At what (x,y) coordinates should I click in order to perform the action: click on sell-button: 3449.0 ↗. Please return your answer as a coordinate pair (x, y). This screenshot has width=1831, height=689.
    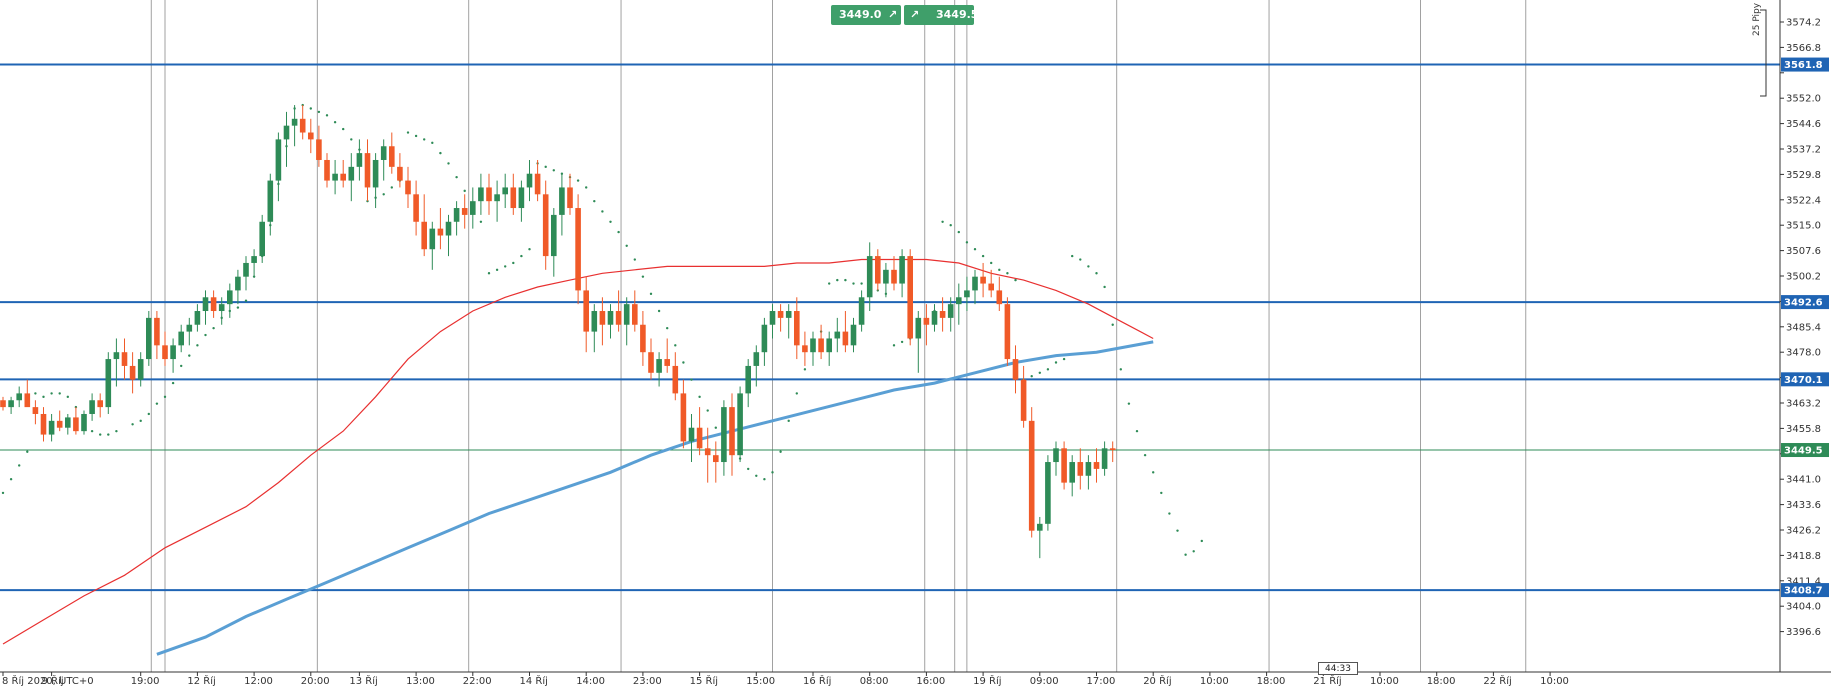
    Looking at the image, I should click on (866, 15).